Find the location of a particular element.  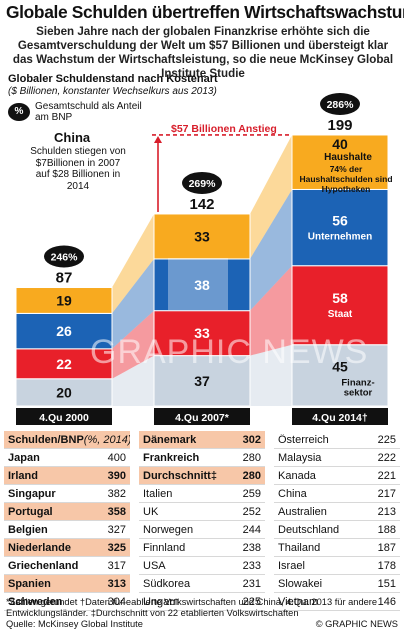

table-row: Belgien 327 is located at coordinates (67, 530).